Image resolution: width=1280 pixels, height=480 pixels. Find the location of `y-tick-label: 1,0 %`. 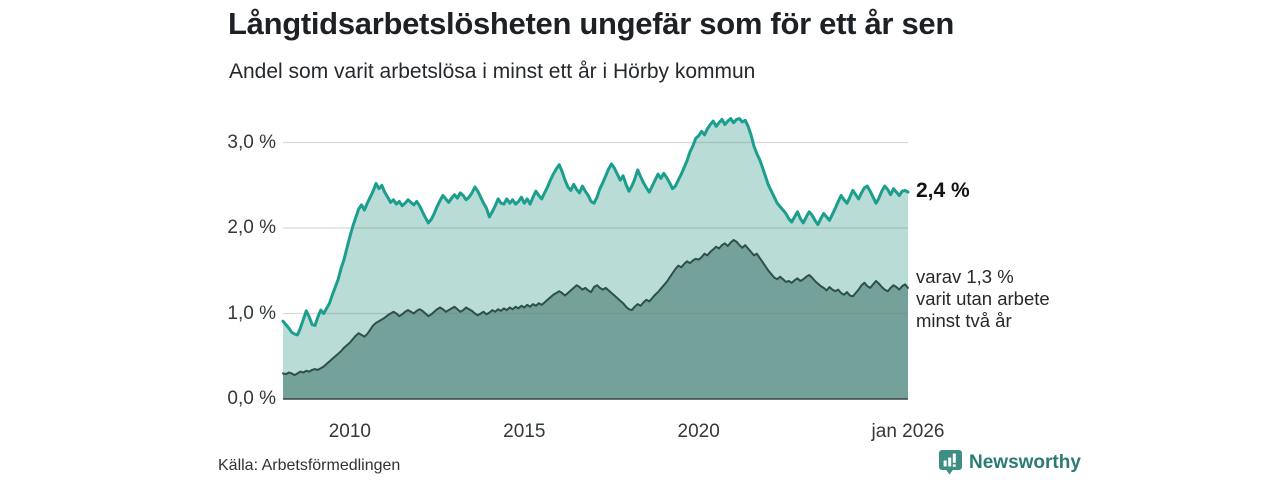

y-tick-label: 1,0 % is located at coordinates (251, 313).